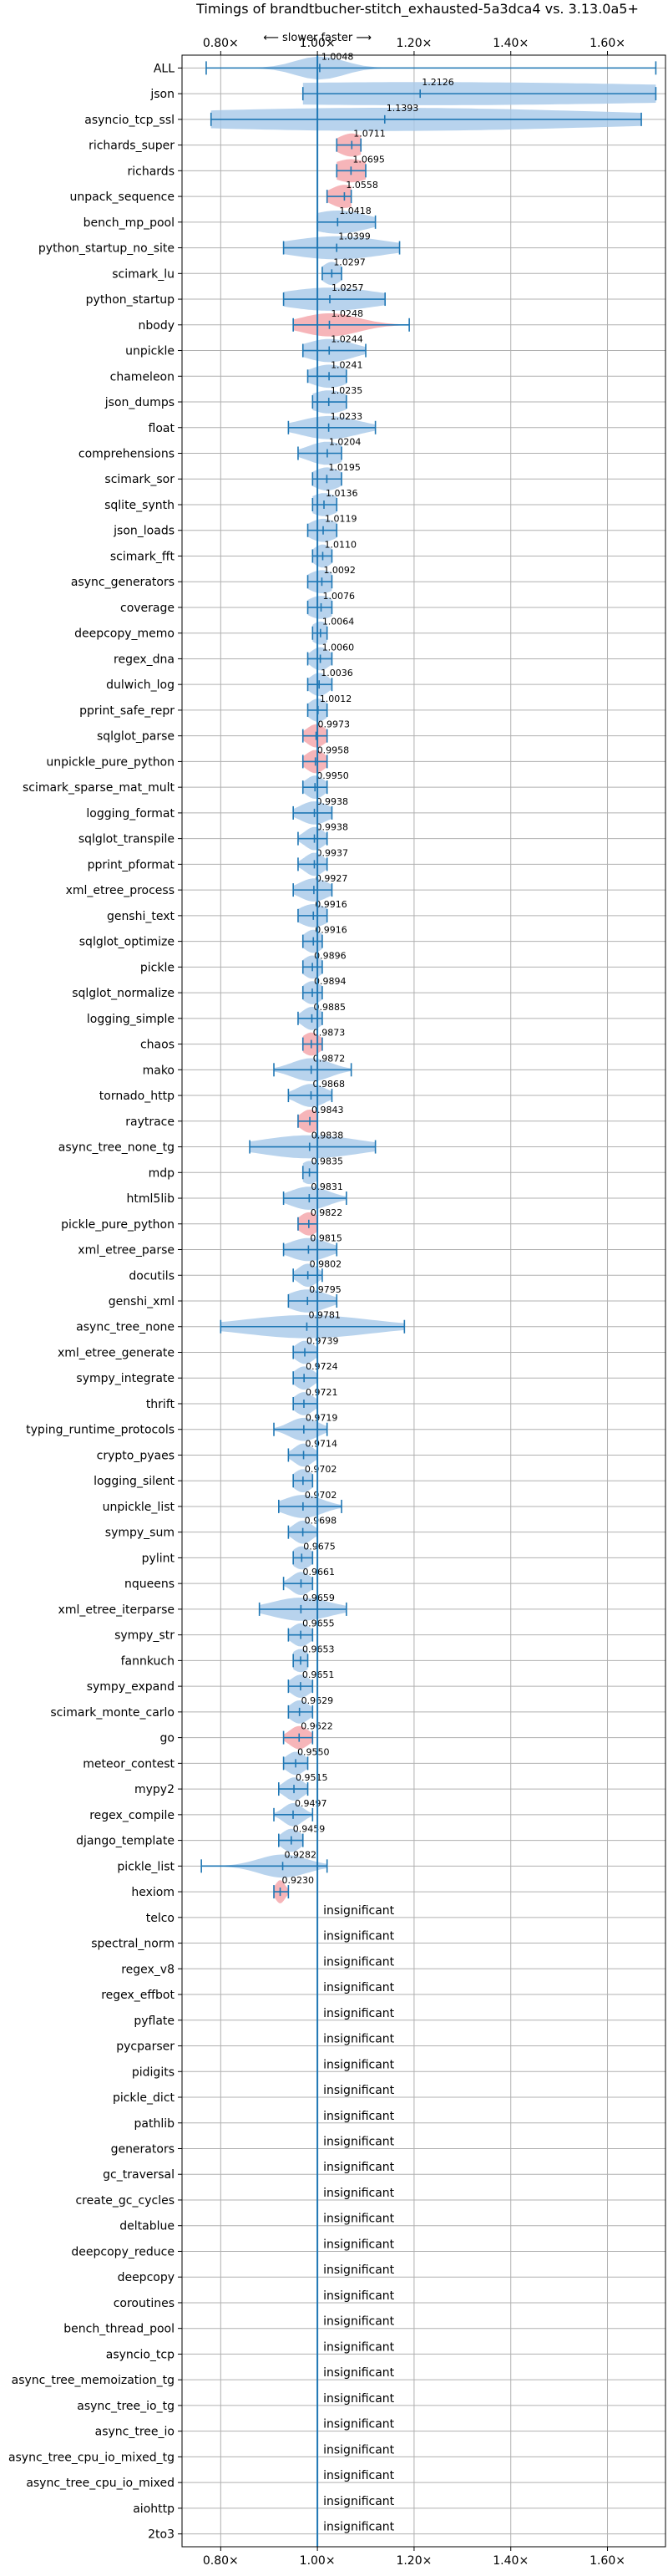 The image size is (668, 2576). What do you see at coordinates (139, 1507) in the screenshot?
I see `benchmark-label: unpickle_list` at bounding box center [139, 1507].